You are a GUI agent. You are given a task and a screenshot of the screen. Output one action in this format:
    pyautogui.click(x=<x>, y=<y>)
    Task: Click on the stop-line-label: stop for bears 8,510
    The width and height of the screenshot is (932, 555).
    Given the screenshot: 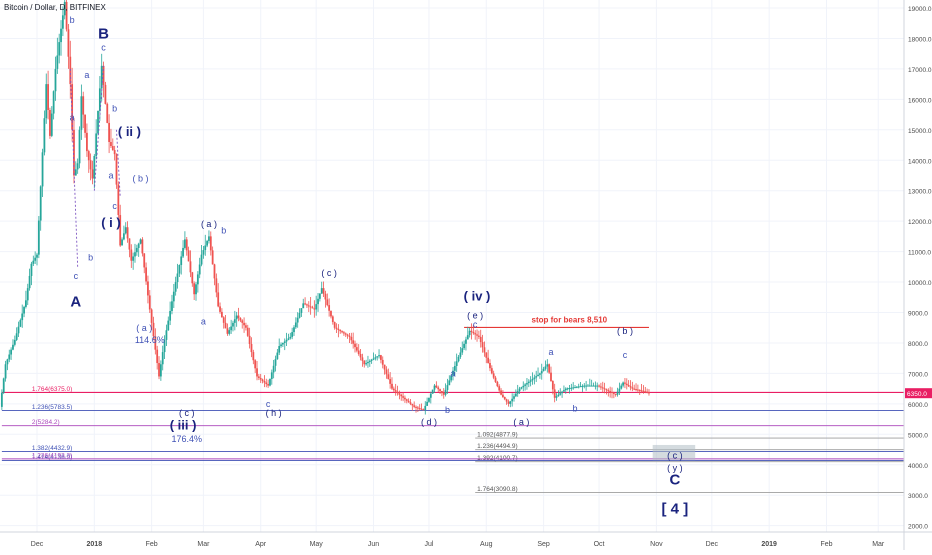 What is the action you would take?
    pyautogui.click(x=570, y=319)
    